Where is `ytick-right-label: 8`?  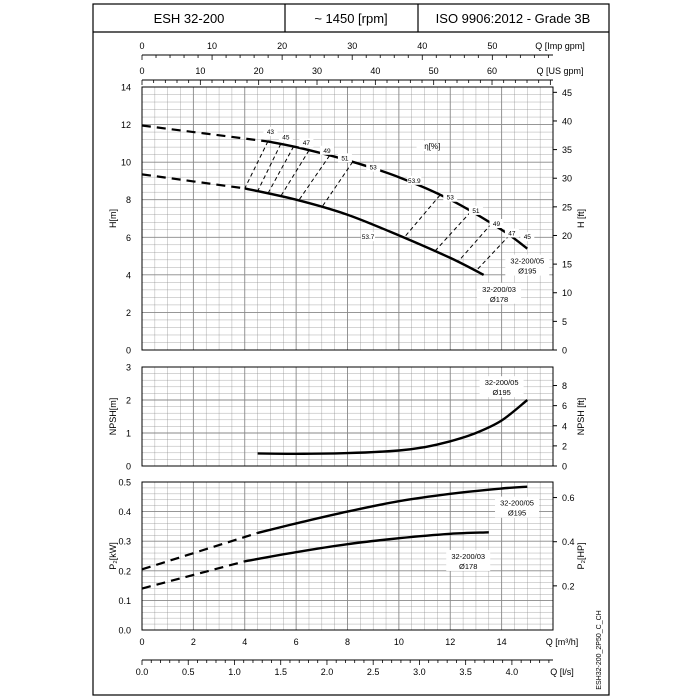
ytick-right-label: 8 is located at coordinates (564, 386).